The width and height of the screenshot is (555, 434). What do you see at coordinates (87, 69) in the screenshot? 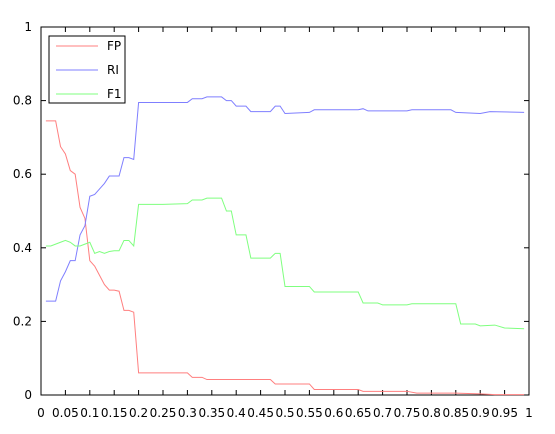
I see `legend: FP RI F1` at bounding box center [87, 69].